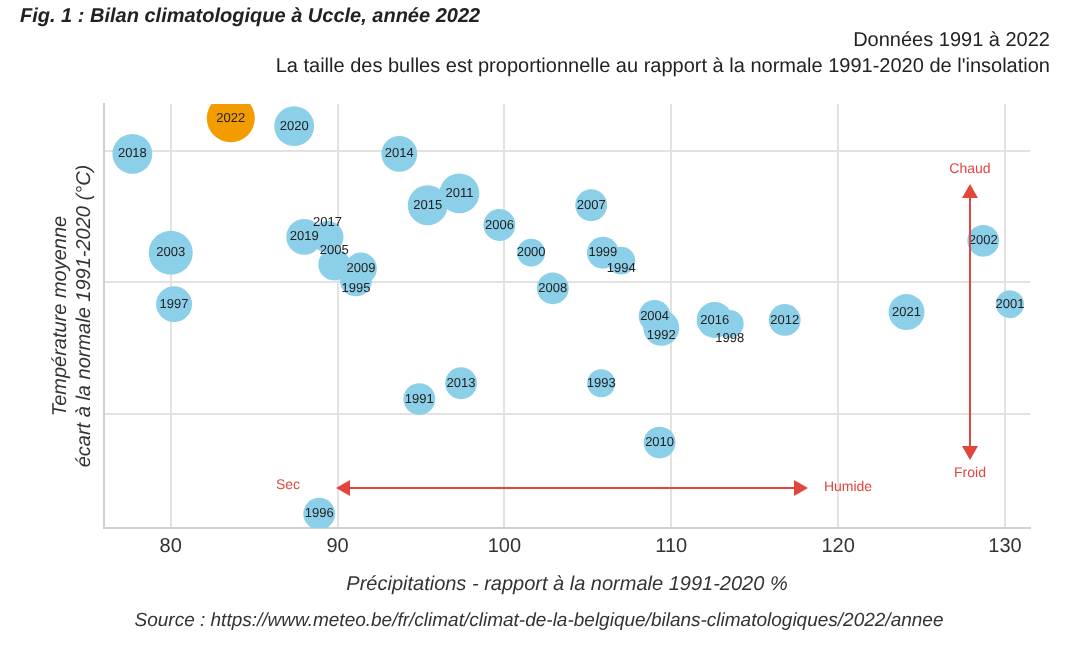 This screenshot has width=1078, height=648. Describe the element at coordinates (171, 546) in the screenshot. I see `x-tick-label: 80` at that location.